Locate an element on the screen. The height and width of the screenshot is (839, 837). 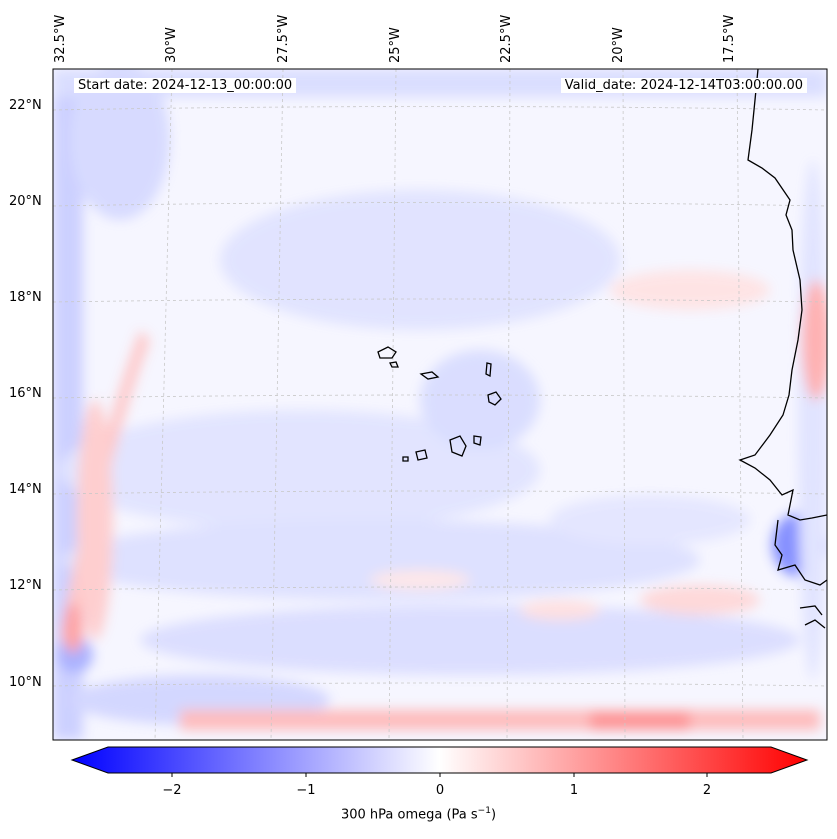
lon-label: 25°W is located at coordinates (395, 45).